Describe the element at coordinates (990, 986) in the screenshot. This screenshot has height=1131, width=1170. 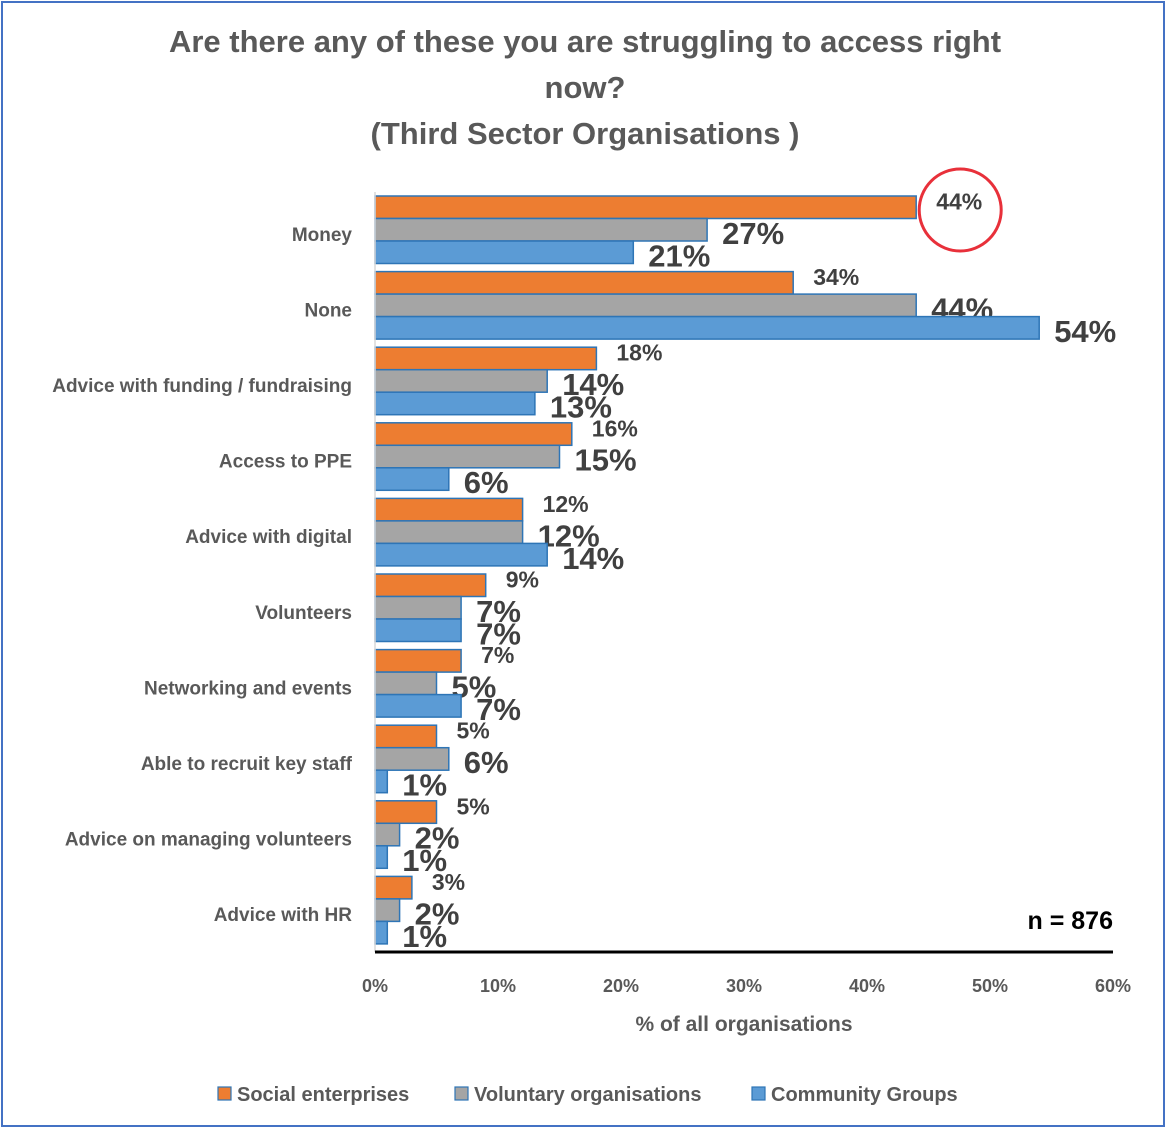
I see `x-tick-label: 50%` at that location.